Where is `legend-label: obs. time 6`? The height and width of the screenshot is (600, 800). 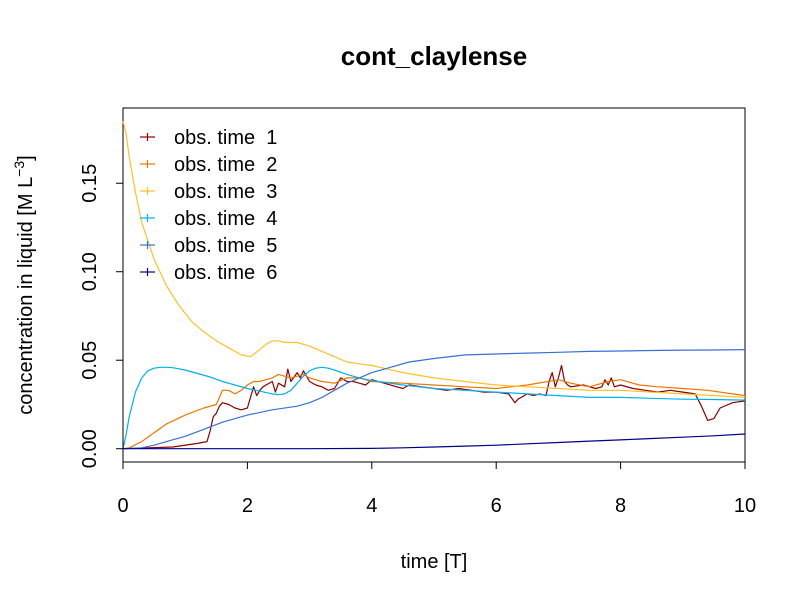 legend-label: obs. time 6 is located at coordinates (225, 273).